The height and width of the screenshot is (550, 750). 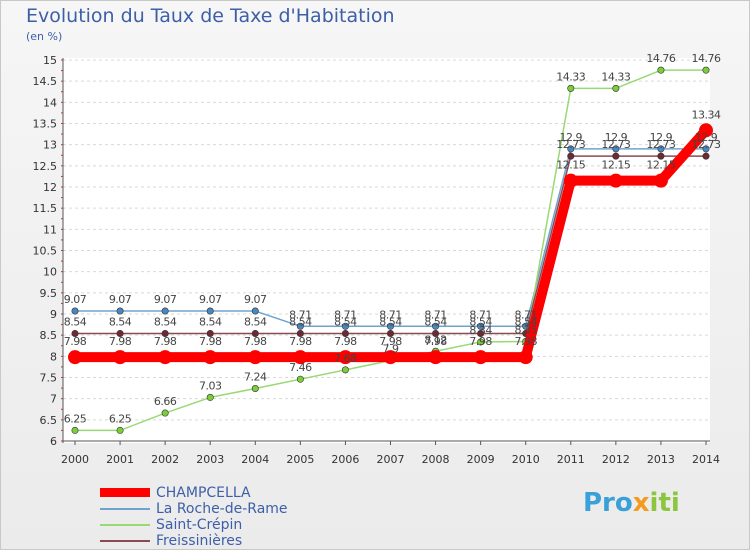 I want to click on y-tick-label: 11, so click(x=50, y=229).